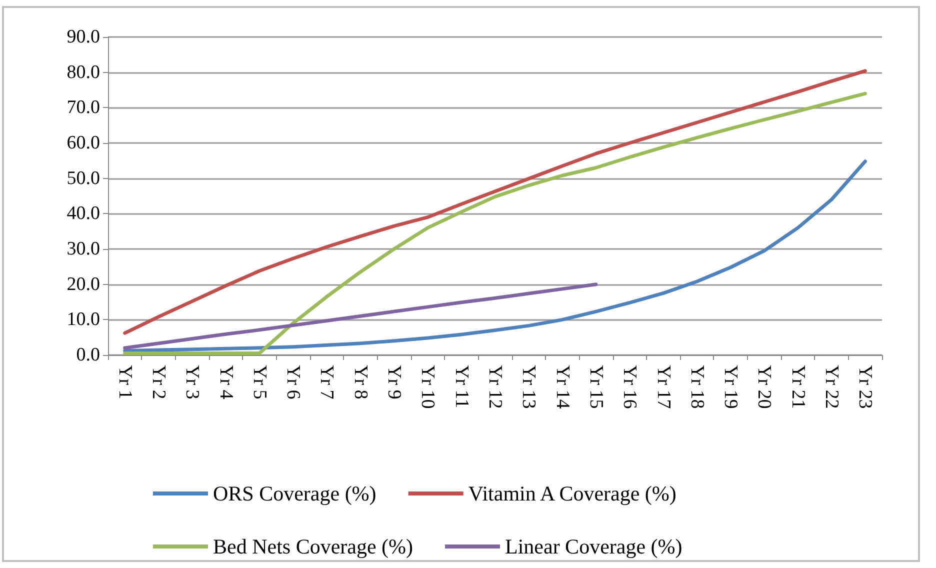 The width and height of the screenshot is (936, 568). I want to click on x-tick-label: Yr 8, so click(360, 382).